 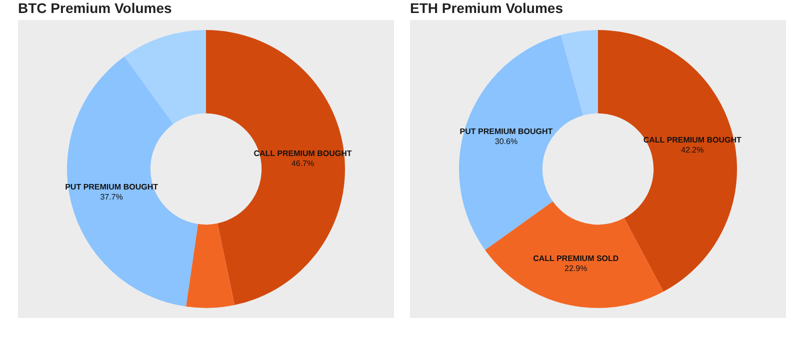 What do you see at coordinates (302, 163) in the screenshot?
I see `data-label: 46.7%` at bounding box center [302, 163].